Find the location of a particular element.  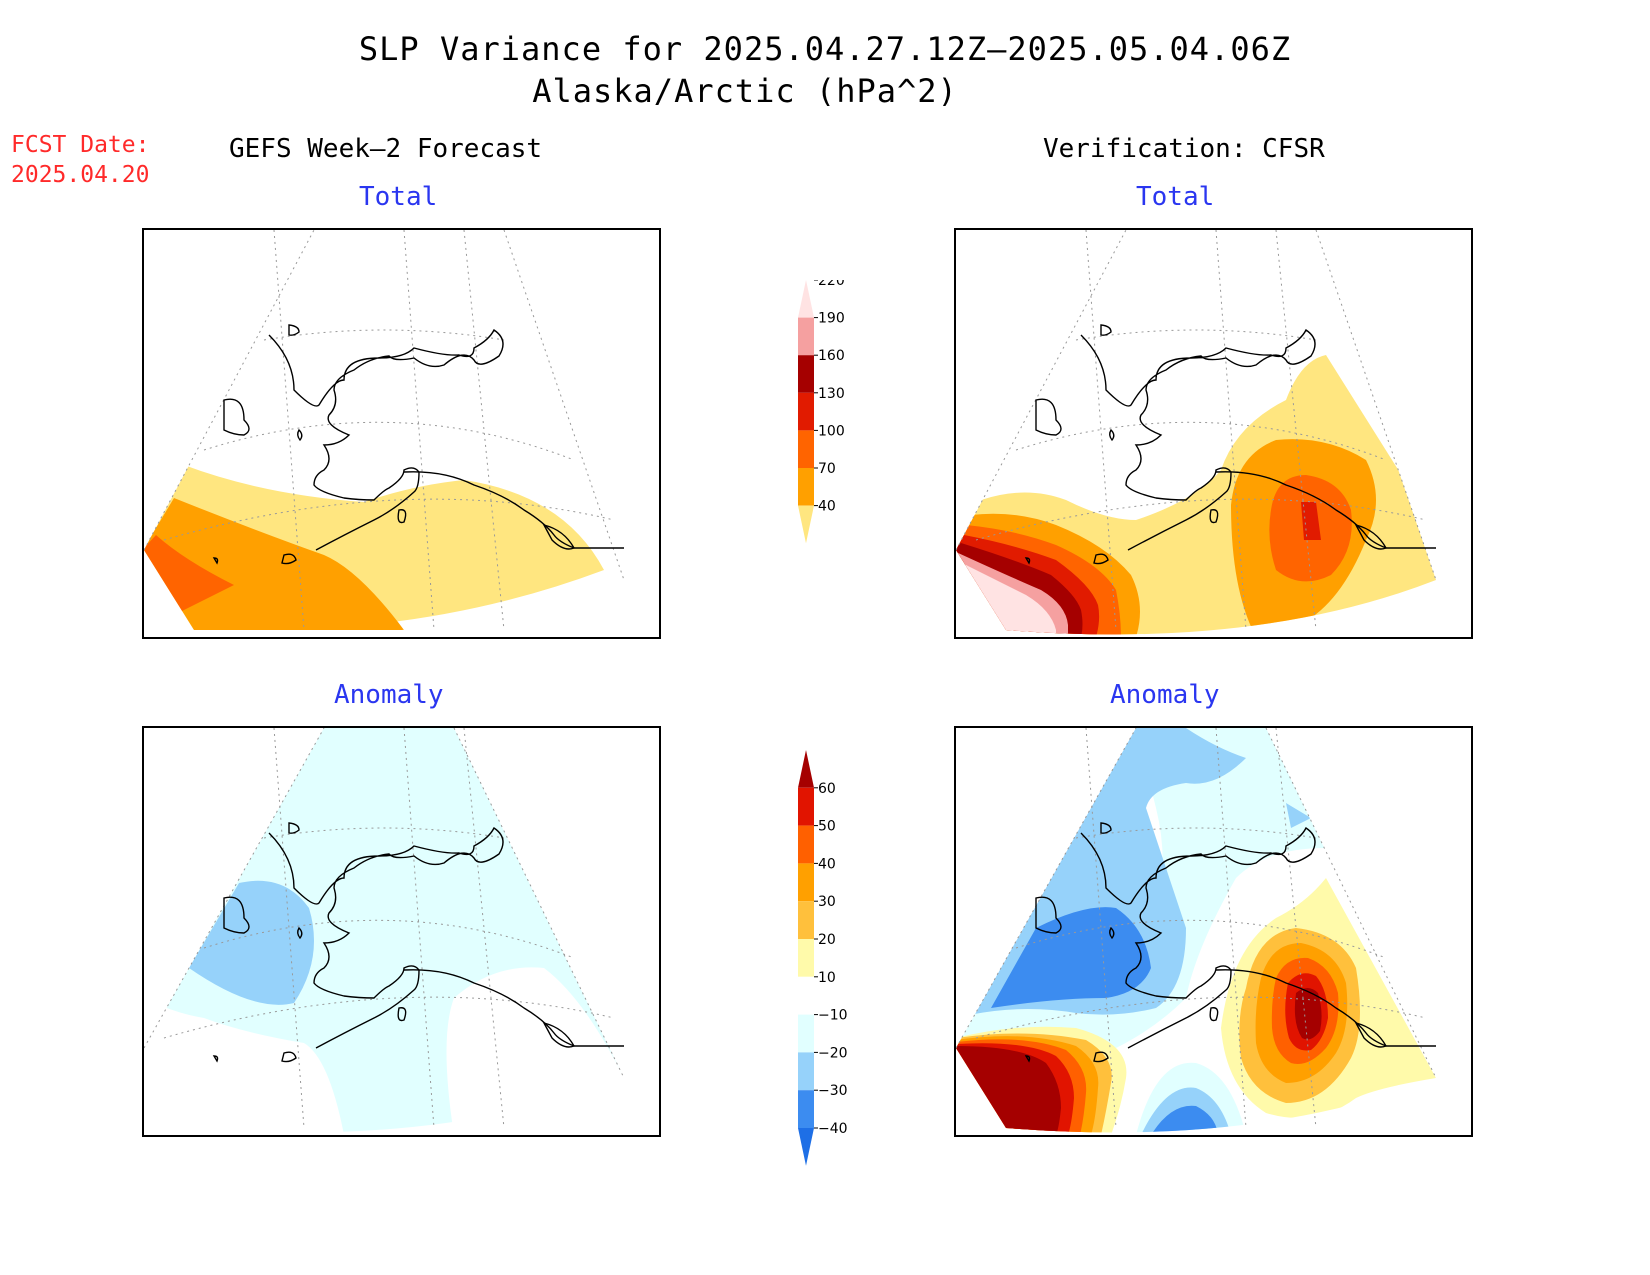

map-verification-total is located at coordinates (1213, 433).